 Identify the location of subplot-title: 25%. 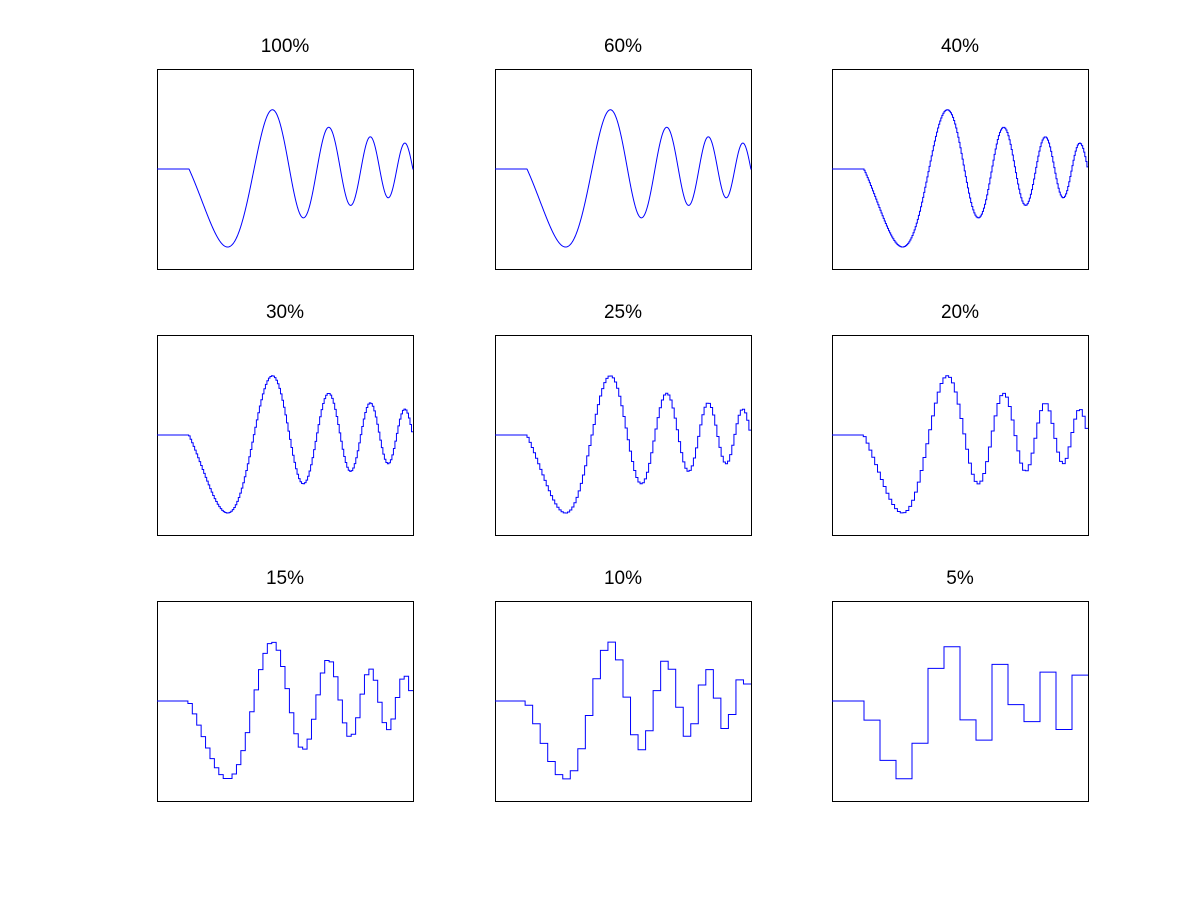
(623, 312).